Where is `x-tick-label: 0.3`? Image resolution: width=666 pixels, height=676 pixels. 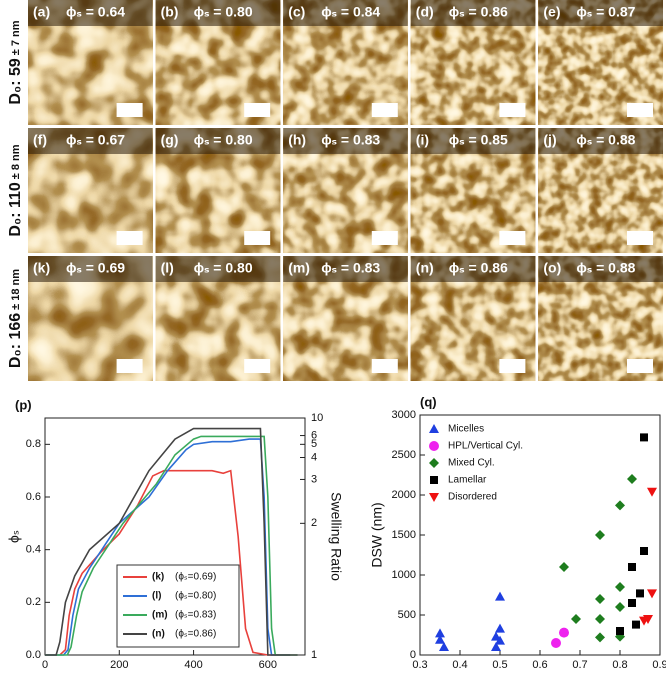
x-tick-label: 0.3 is located at coordinates (419, 665).